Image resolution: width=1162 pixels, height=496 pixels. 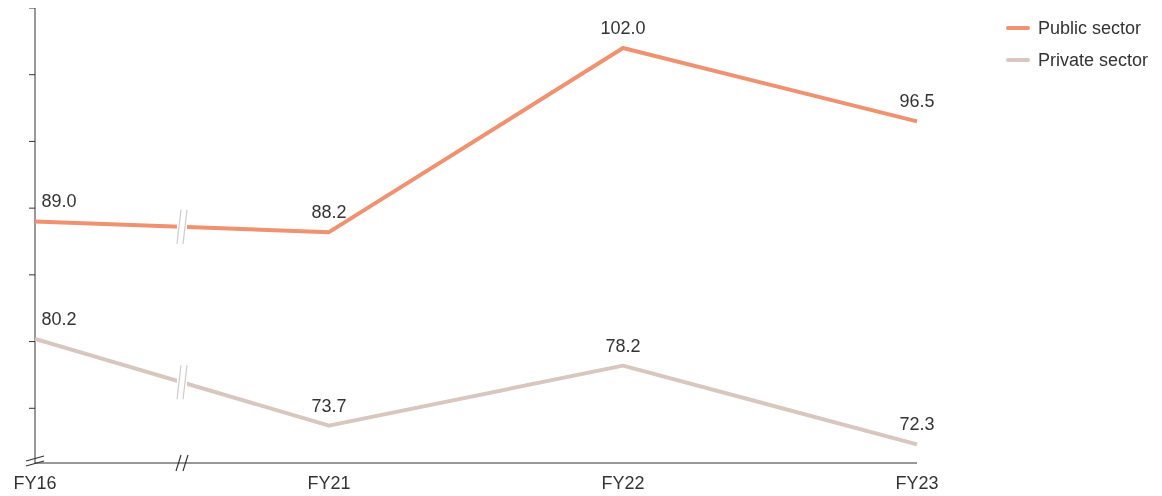 I want to click on legend-label: Public sector, so click(x=1090, y=28).